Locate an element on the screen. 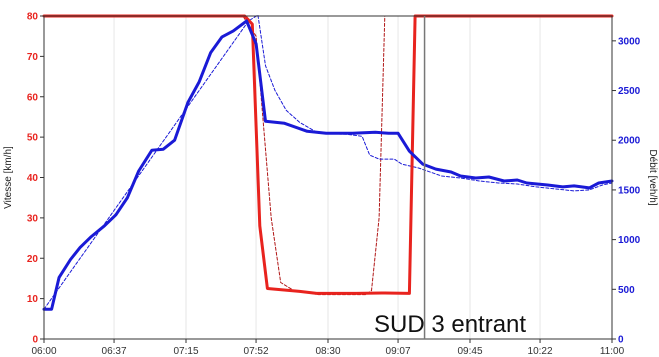  y-tick-label: 30 is located at coordinates (33, 218).